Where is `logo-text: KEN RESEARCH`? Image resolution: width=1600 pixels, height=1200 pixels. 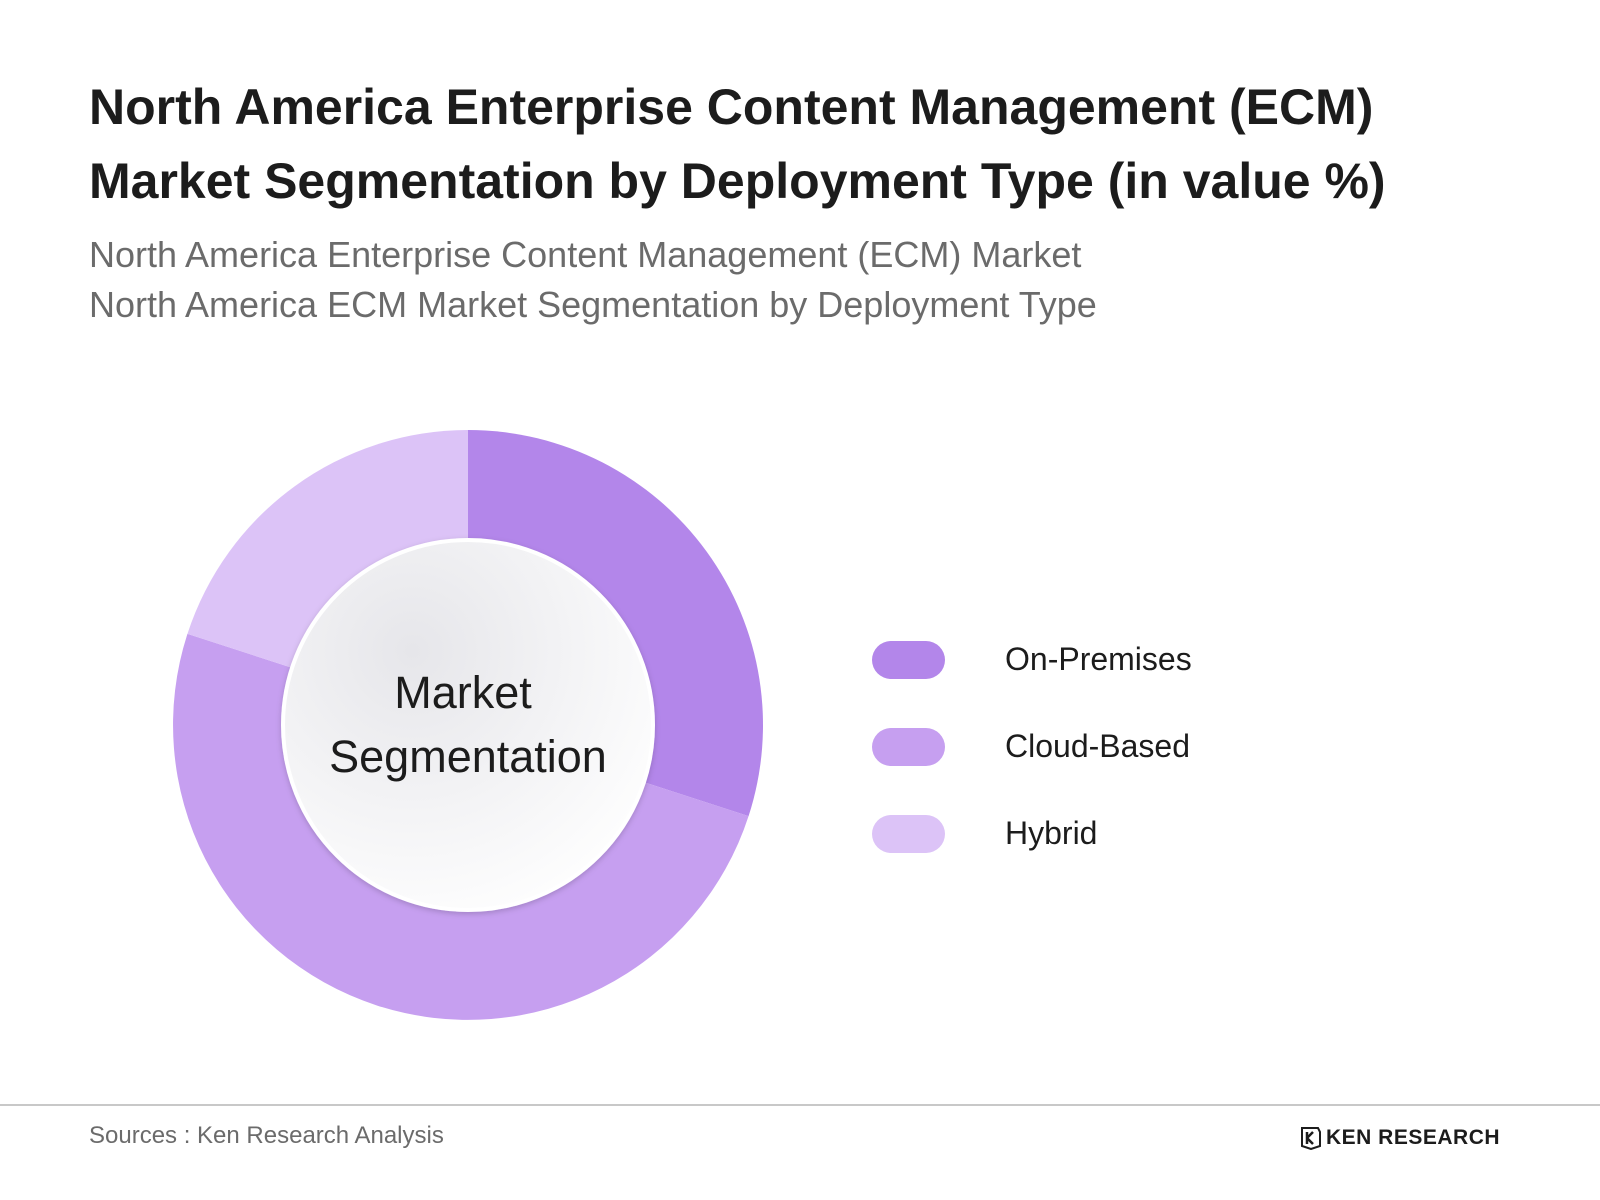
logo-text: KEN RESEARCH is located at coordinates (1413, 1137).